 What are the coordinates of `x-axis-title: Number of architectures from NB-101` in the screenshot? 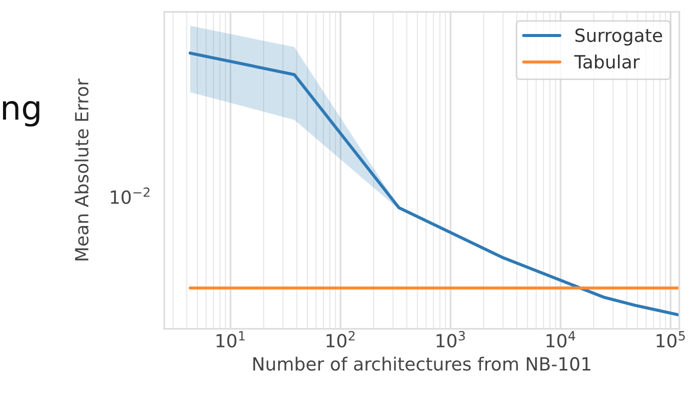 It's located at (421, 363).